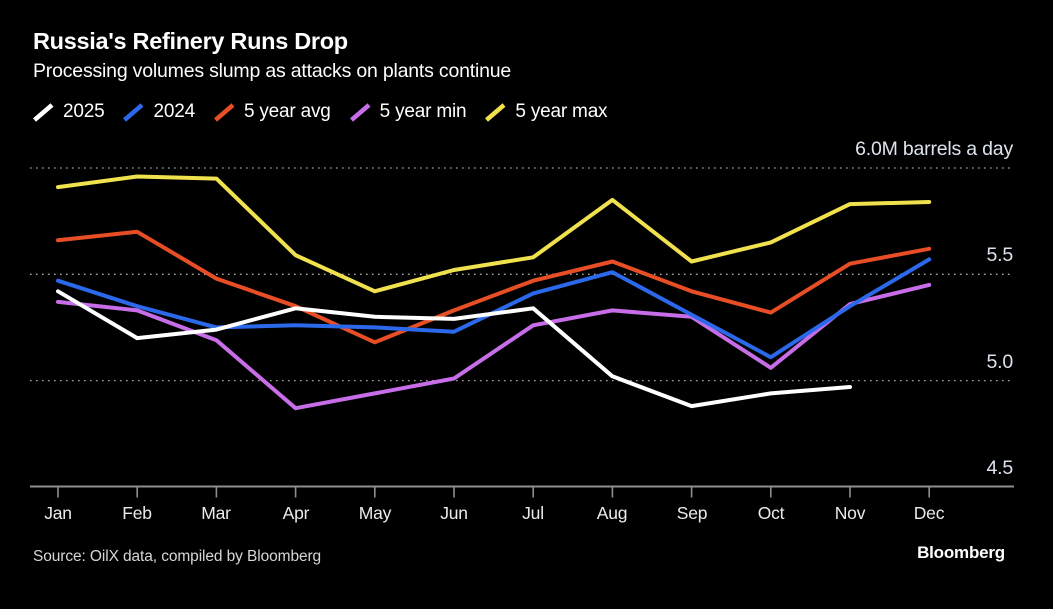  Describe the element at coordinates (999, 255) in the screenshot. I see `y-axis-label-5.5: 5.5` at that location.